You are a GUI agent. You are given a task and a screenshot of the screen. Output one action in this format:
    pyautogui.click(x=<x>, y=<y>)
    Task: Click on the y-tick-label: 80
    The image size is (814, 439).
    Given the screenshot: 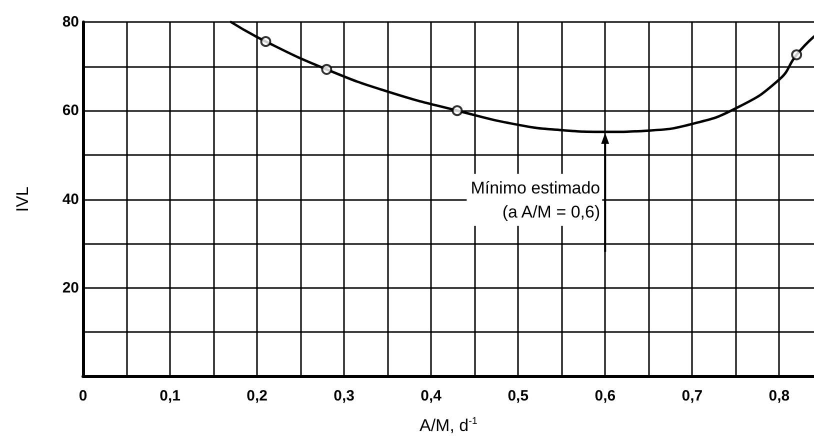 What is the action you would take?
    pyautogui.click(x=70, y=22)
    